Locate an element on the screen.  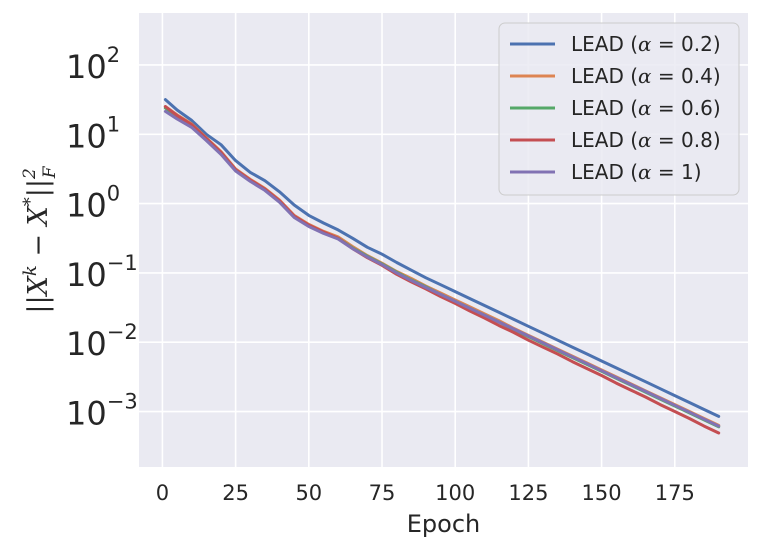
x-tick-label: 50 is located at coordinates (308, 493).